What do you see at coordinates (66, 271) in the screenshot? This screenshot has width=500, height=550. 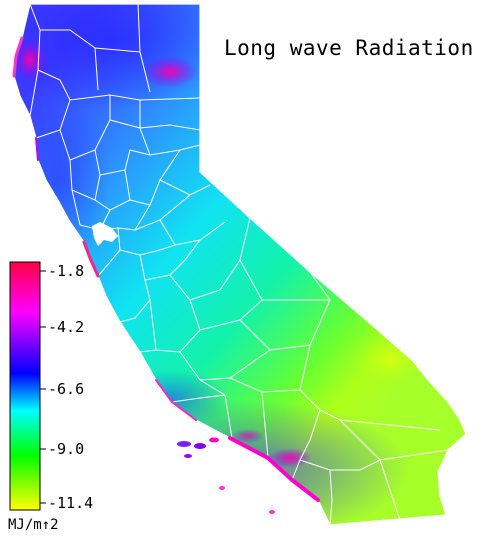 I see `legend-tick-label: -1.8` at bounding box center [66, 271].